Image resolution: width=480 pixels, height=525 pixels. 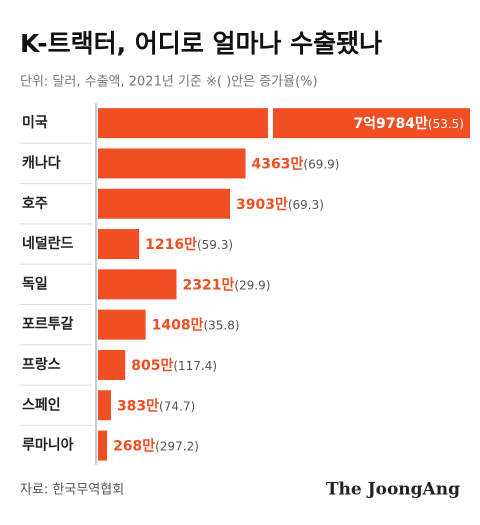 What do you see at coordinates (152, 366) in the screenshot?
I see `value-text: 805만` at bounding box center [152, 366].